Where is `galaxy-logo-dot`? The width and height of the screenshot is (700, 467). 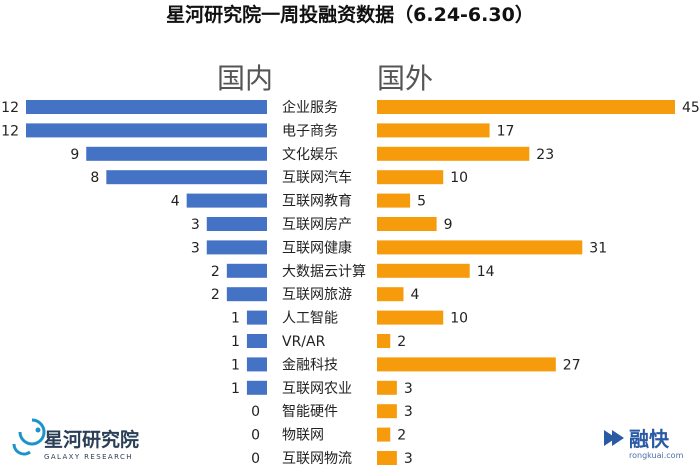
galaxy-logo-dot is located at coordinates (38, 430).